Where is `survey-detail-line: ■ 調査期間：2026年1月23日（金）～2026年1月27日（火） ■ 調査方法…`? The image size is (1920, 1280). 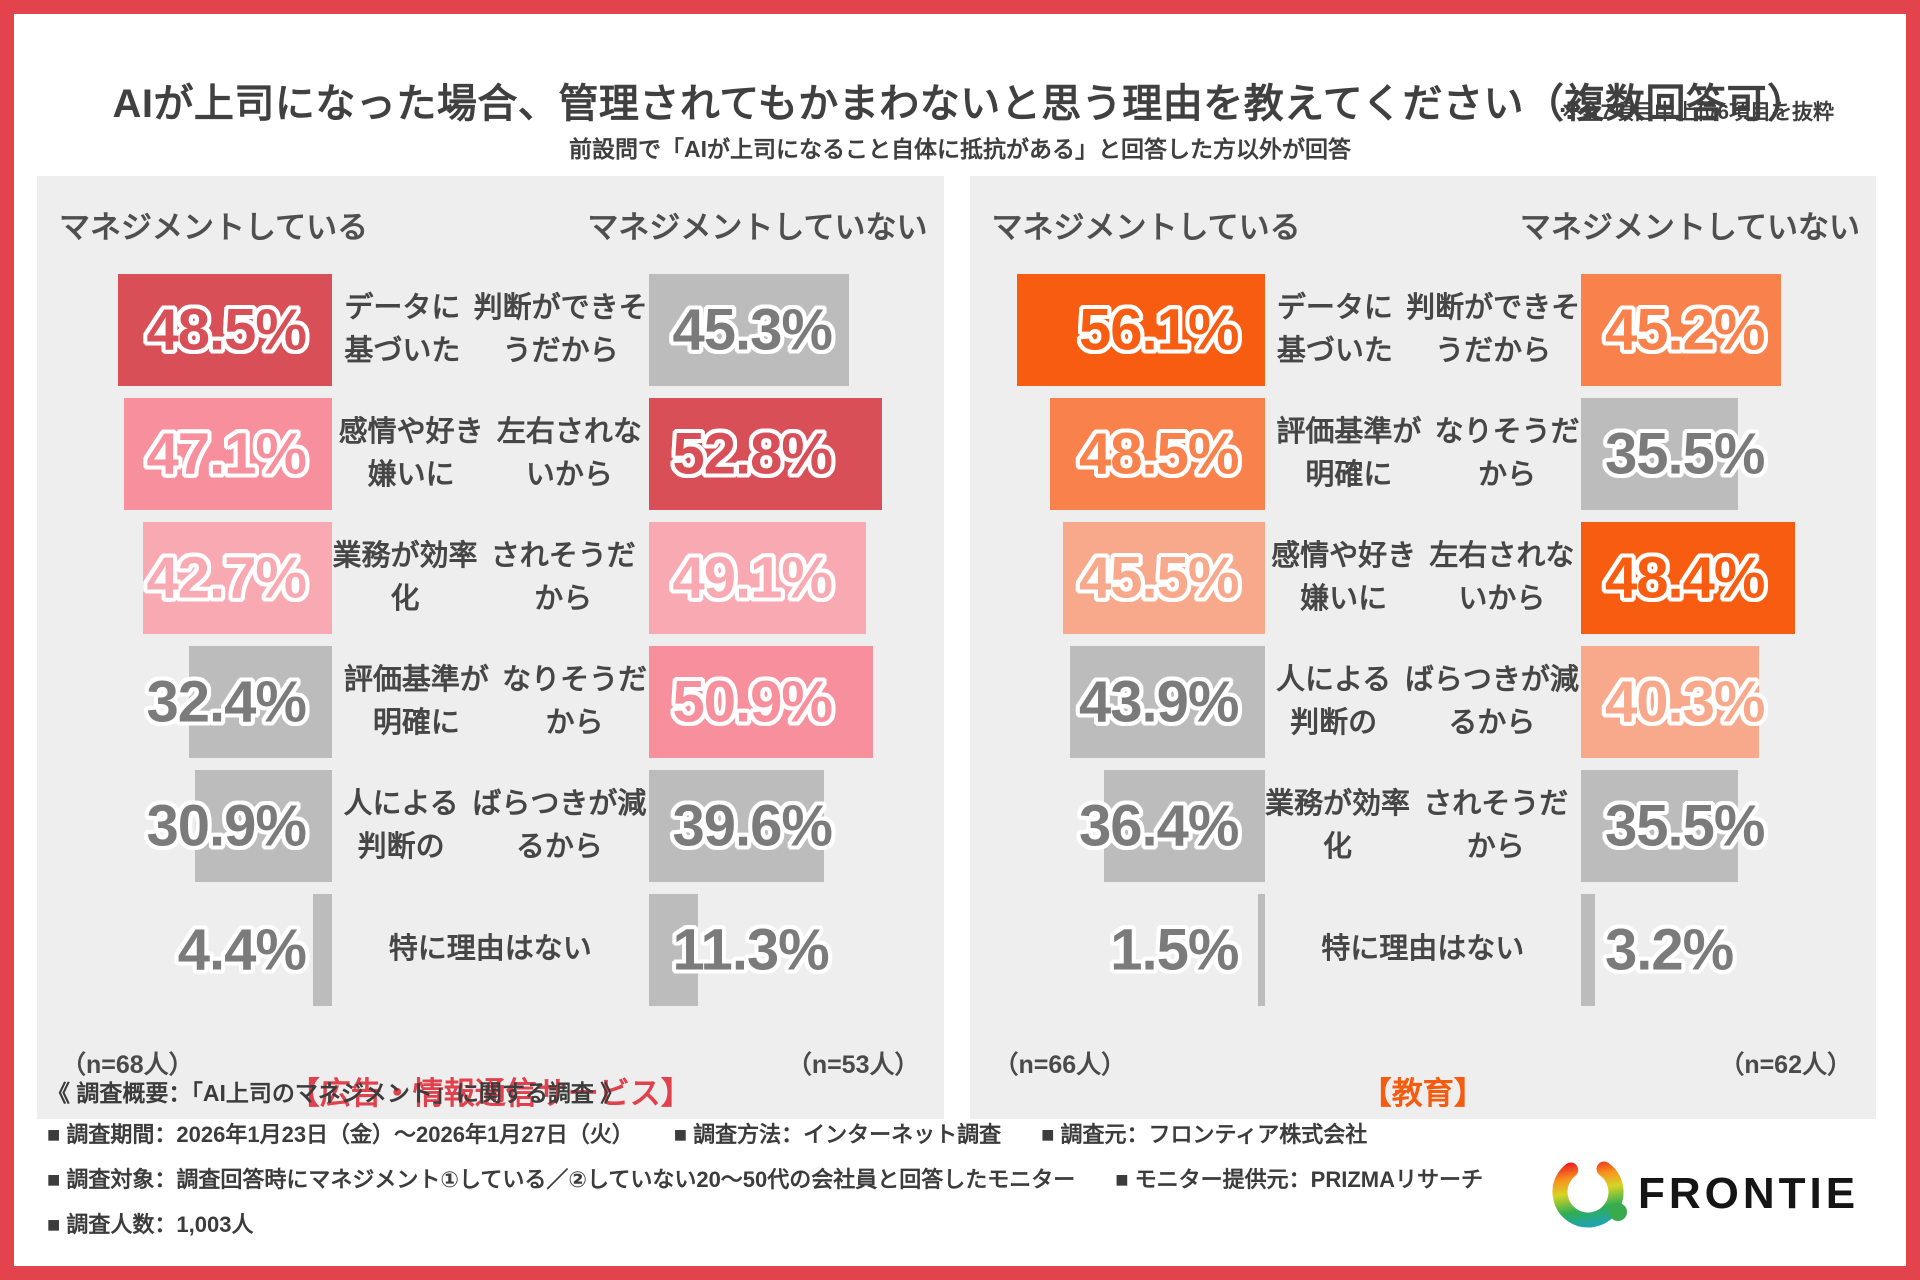
survey-detail-line: ■ 調査期間：2026年1月23日（金）～2026年1月27日（火） ■ 調査方法… is located at coordinates (817, 1133).